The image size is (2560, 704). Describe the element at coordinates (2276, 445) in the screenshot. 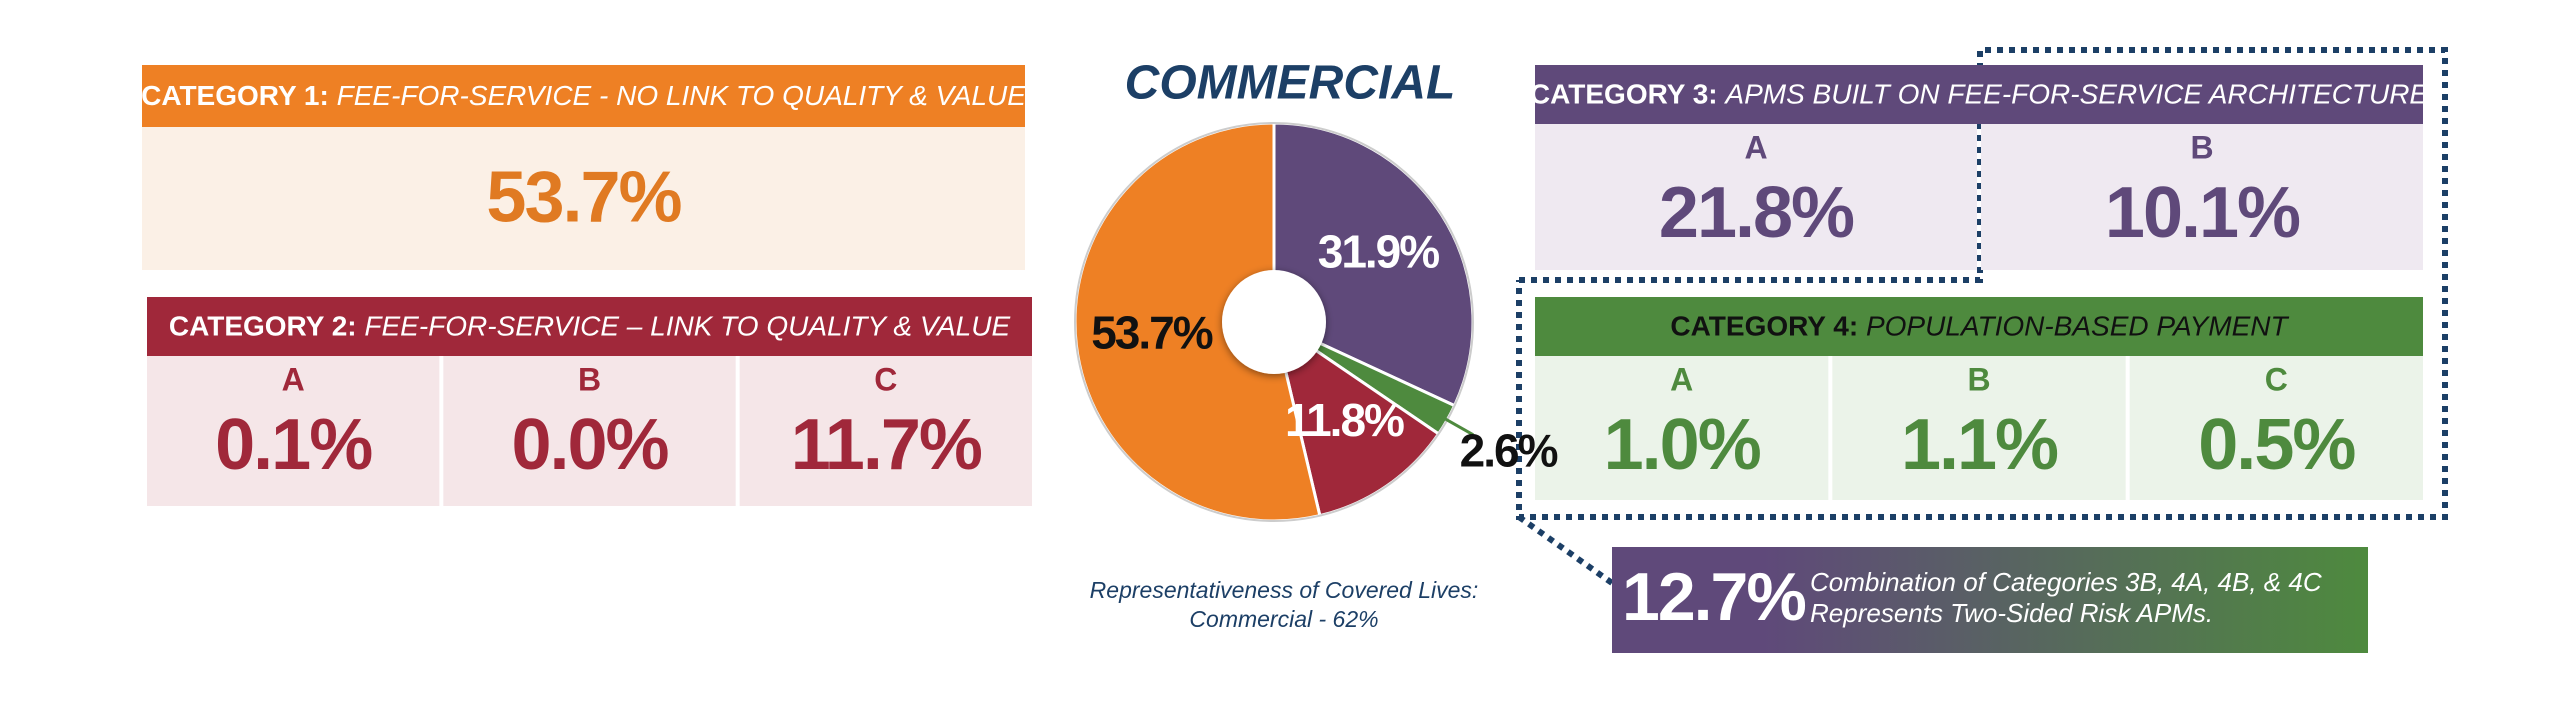

I see `column-value: 0.5%` at that location.